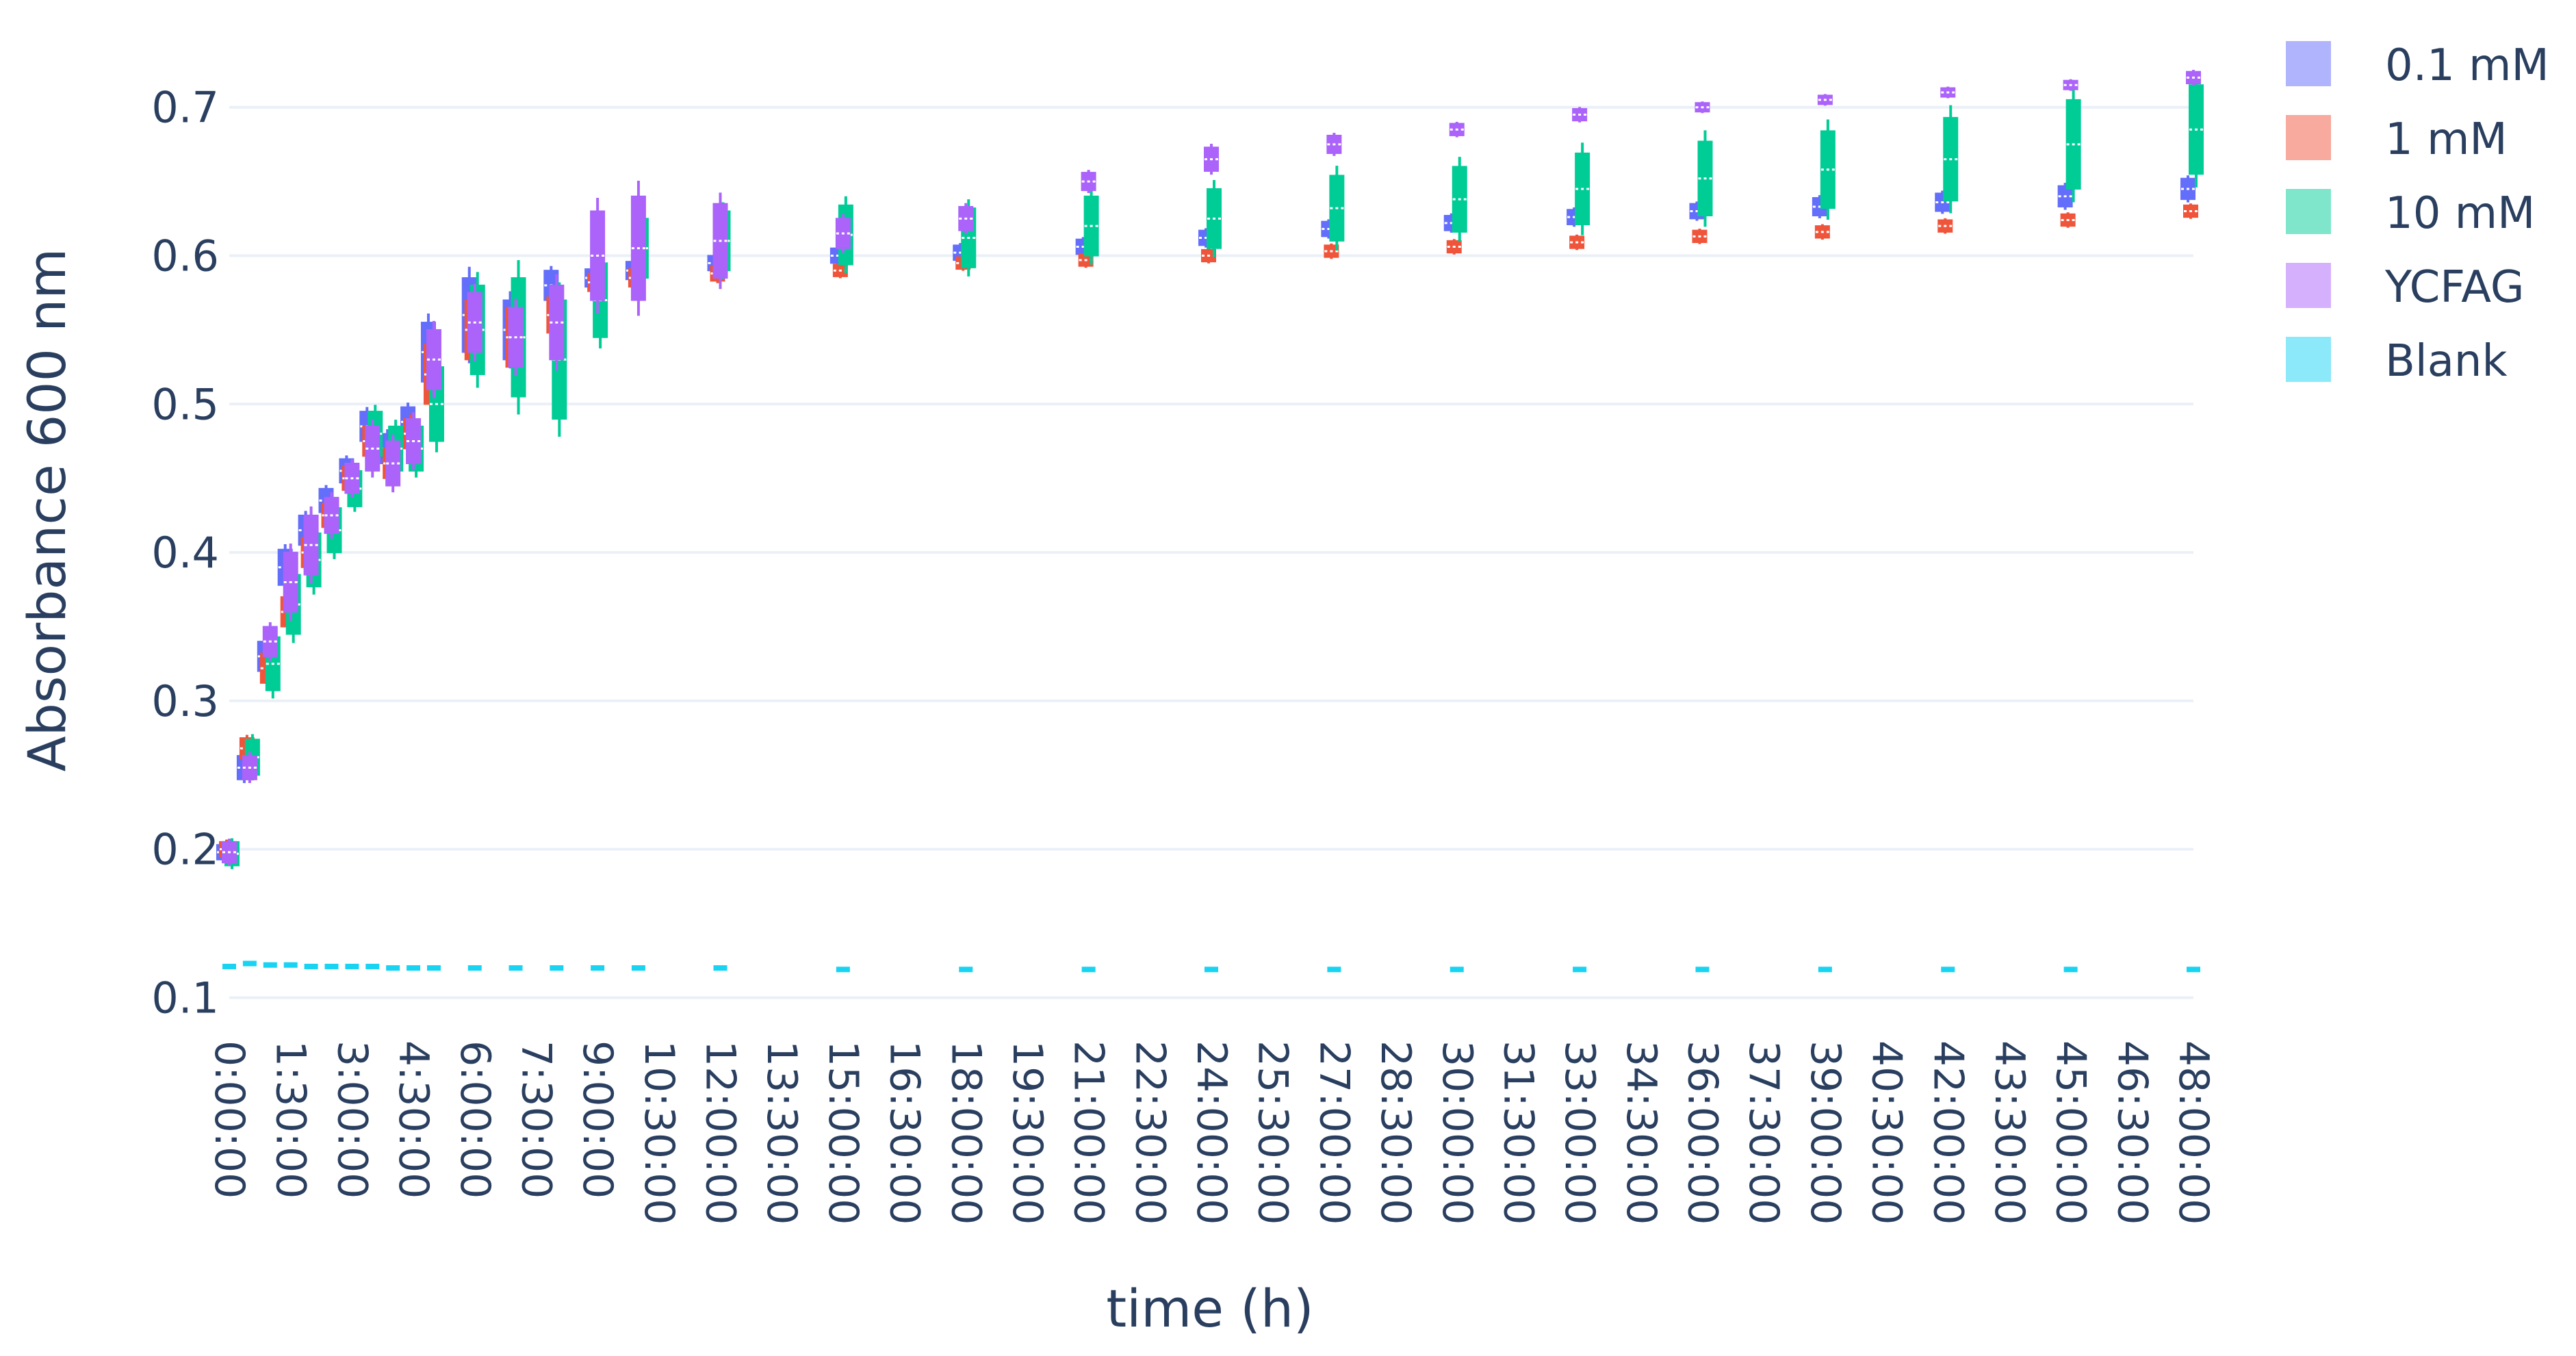 The width and height of the screenshot is (2576, 1356). Describe the element at coordinates (1027, 1132) in the screenshot. I see `x-tick-label: 19:30:00` at that location.